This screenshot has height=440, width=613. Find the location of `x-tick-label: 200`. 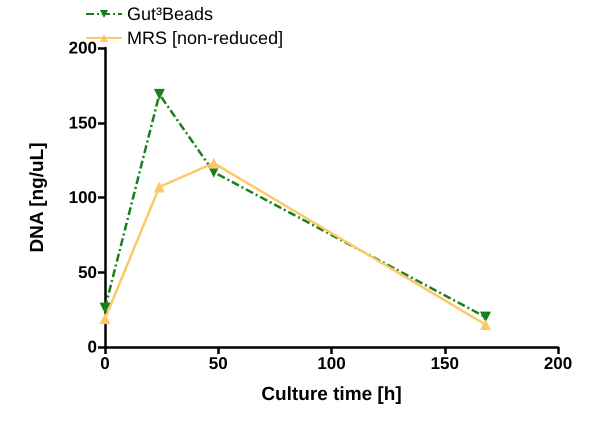

x-tick-label: 200 is located at coordinates (558, 363).